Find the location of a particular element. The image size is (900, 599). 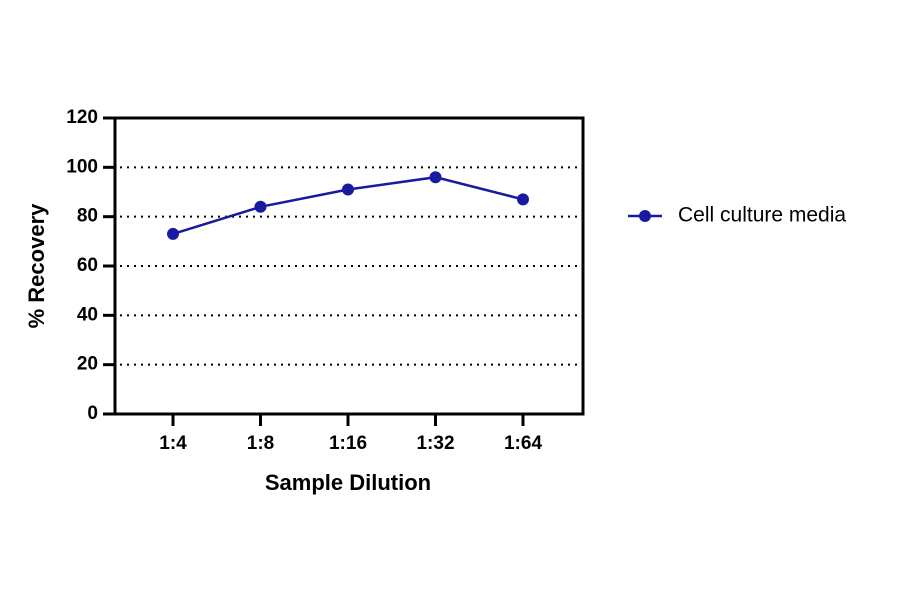

y-tick-label: 120 is located at coordinates (82, 117).